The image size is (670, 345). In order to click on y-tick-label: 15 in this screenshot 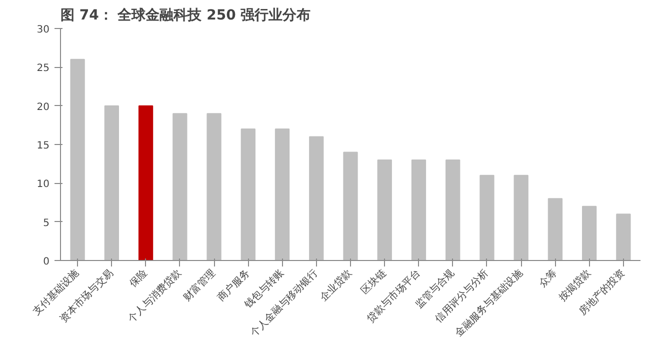, I will do `click(43, 146)`.